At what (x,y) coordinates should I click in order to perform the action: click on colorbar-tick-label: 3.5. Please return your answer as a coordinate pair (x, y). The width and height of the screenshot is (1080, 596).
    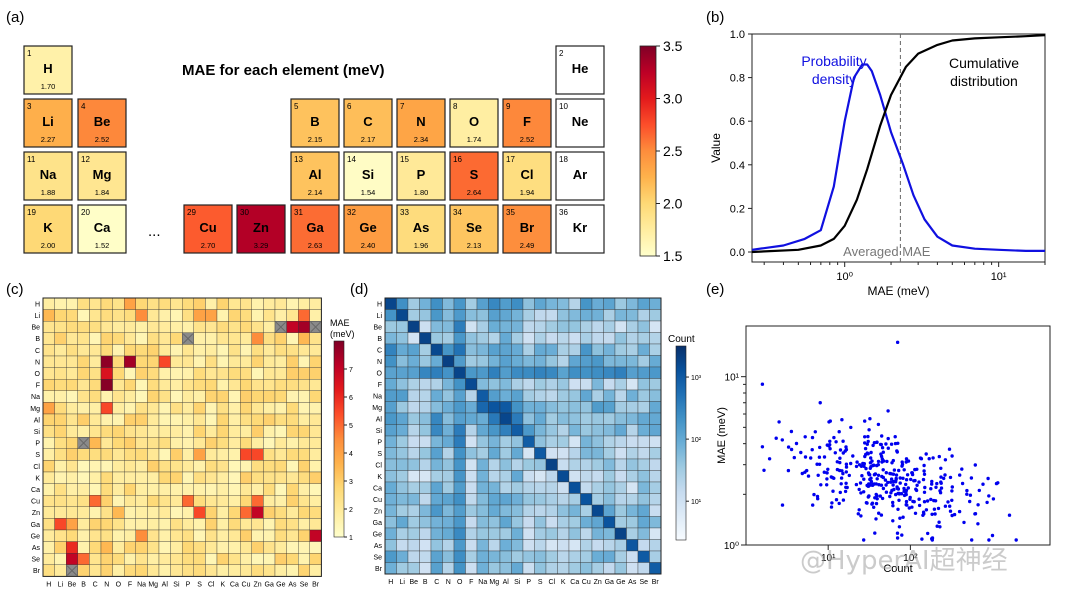
    Looking at the image, I should click on (673, 46).